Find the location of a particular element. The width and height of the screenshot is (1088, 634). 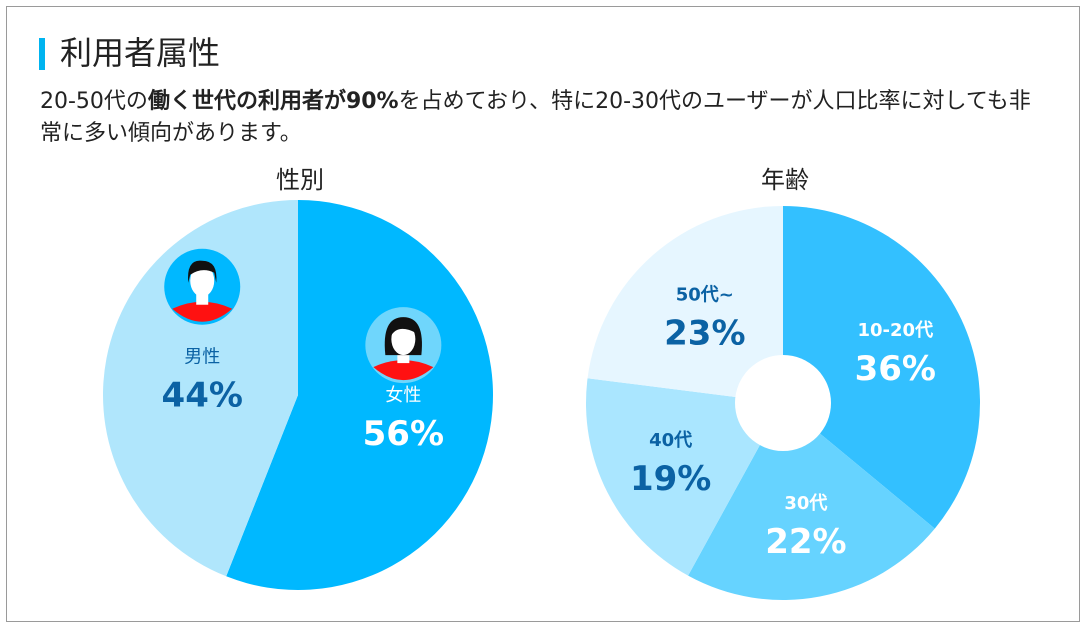

slice-value-label: 56% is located at coordinates (403, 434).